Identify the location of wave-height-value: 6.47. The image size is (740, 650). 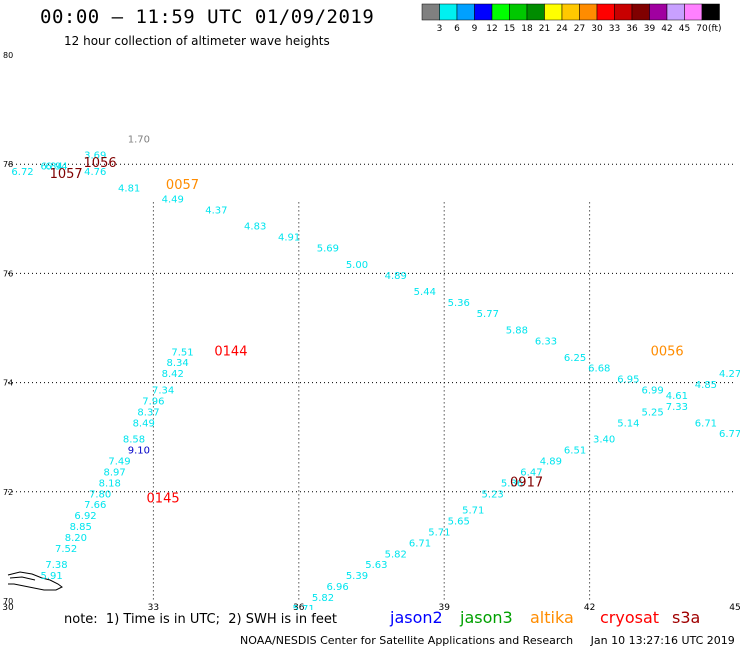
(531, 472).